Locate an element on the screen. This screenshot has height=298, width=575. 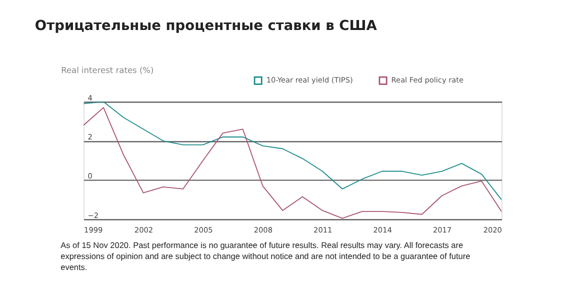
y-axis-title: Real interest rates (%) is located at coordinates (107, 69).